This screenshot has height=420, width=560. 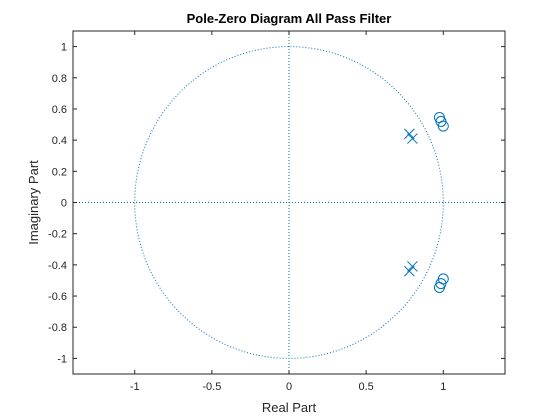 What do you see at coordinates (33, 202) in the screenshot?
I see `y-axis-label: Imaginary Part` at bounding box center [33, 202].